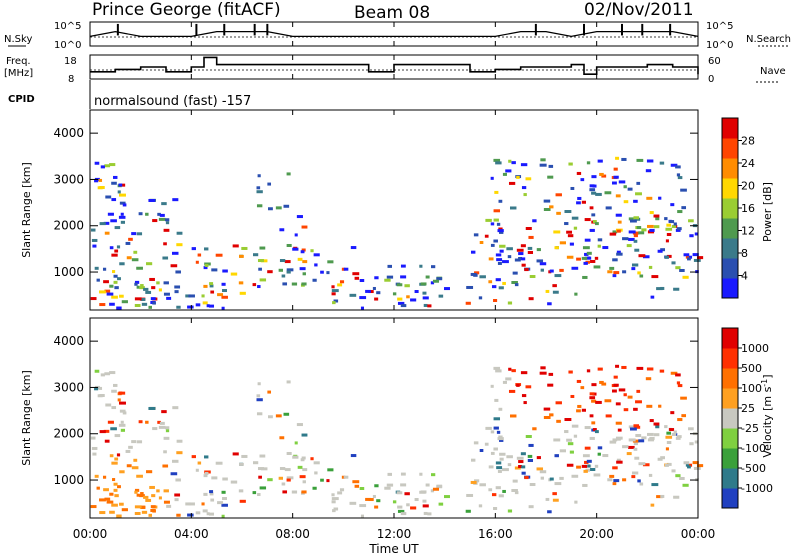 The image size is (800, 554). I want to click on x-tick-label: 00:00, so click(90, 534).